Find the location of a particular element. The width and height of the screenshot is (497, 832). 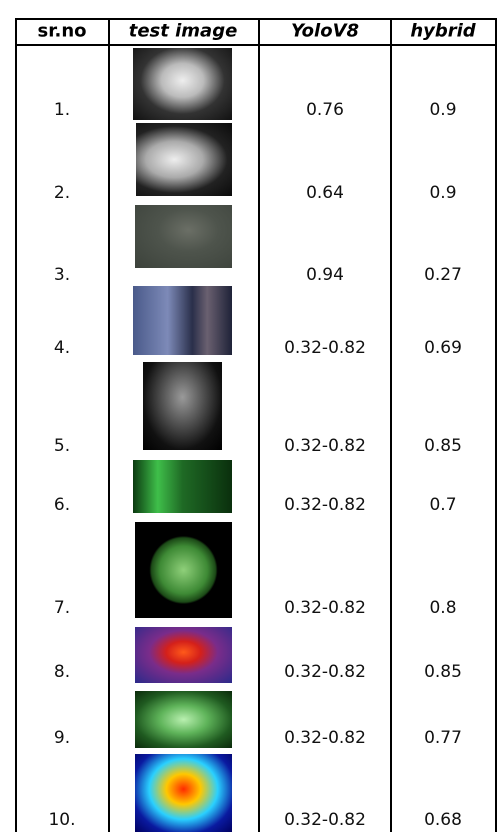

table-cell: 10. is located at coordinates (62, 820).